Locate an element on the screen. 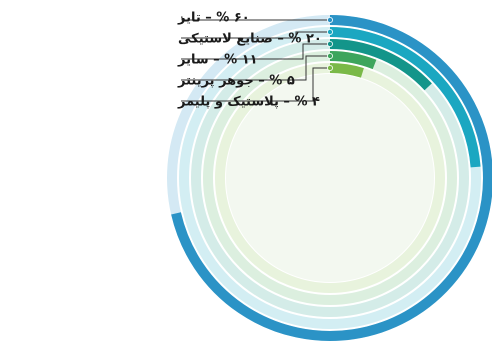  series-label: ۲۰ % – صنایع لاستیکی is located at coordinates (250, 39).